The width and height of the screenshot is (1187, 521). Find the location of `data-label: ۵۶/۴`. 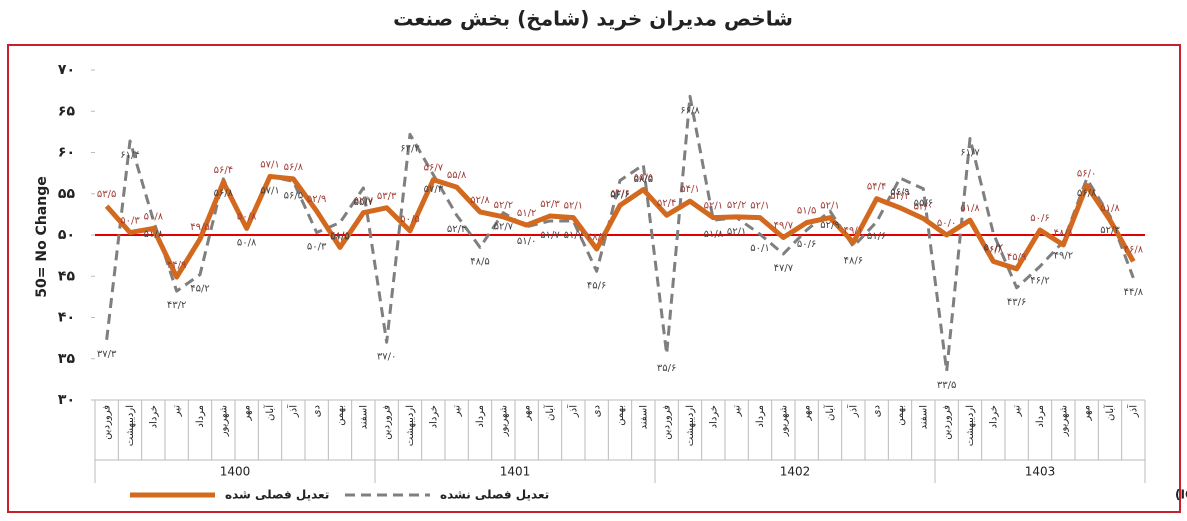

data-label: ۵۶/۴ is located at coordinates (223, 170).